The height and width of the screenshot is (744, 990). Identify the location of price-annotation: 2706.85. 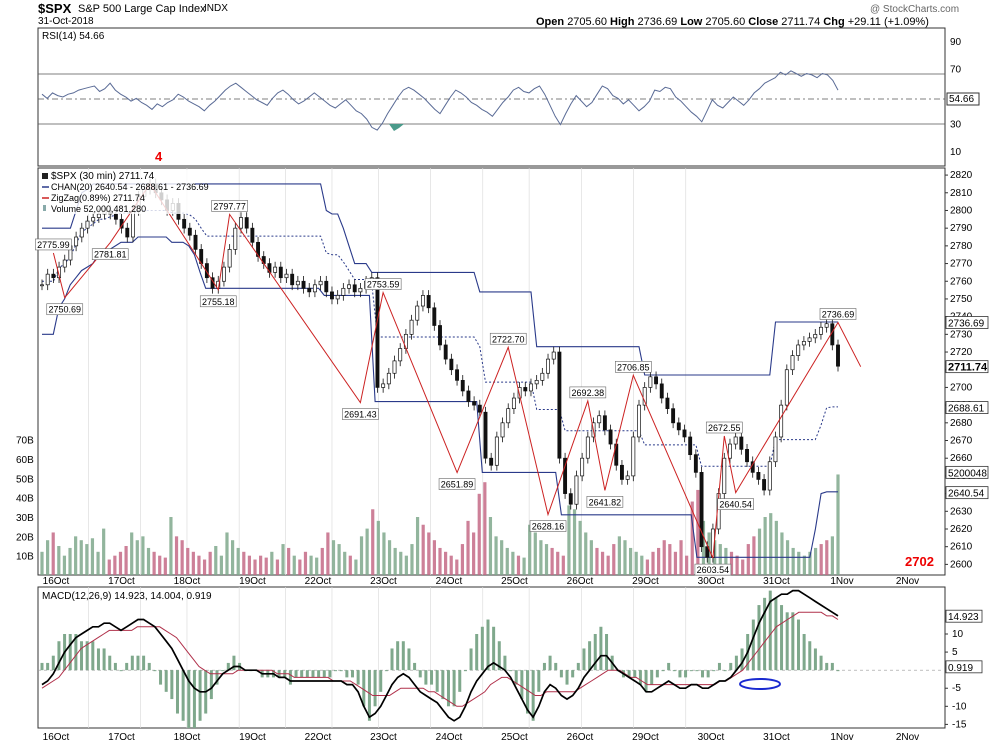
(633, 367).